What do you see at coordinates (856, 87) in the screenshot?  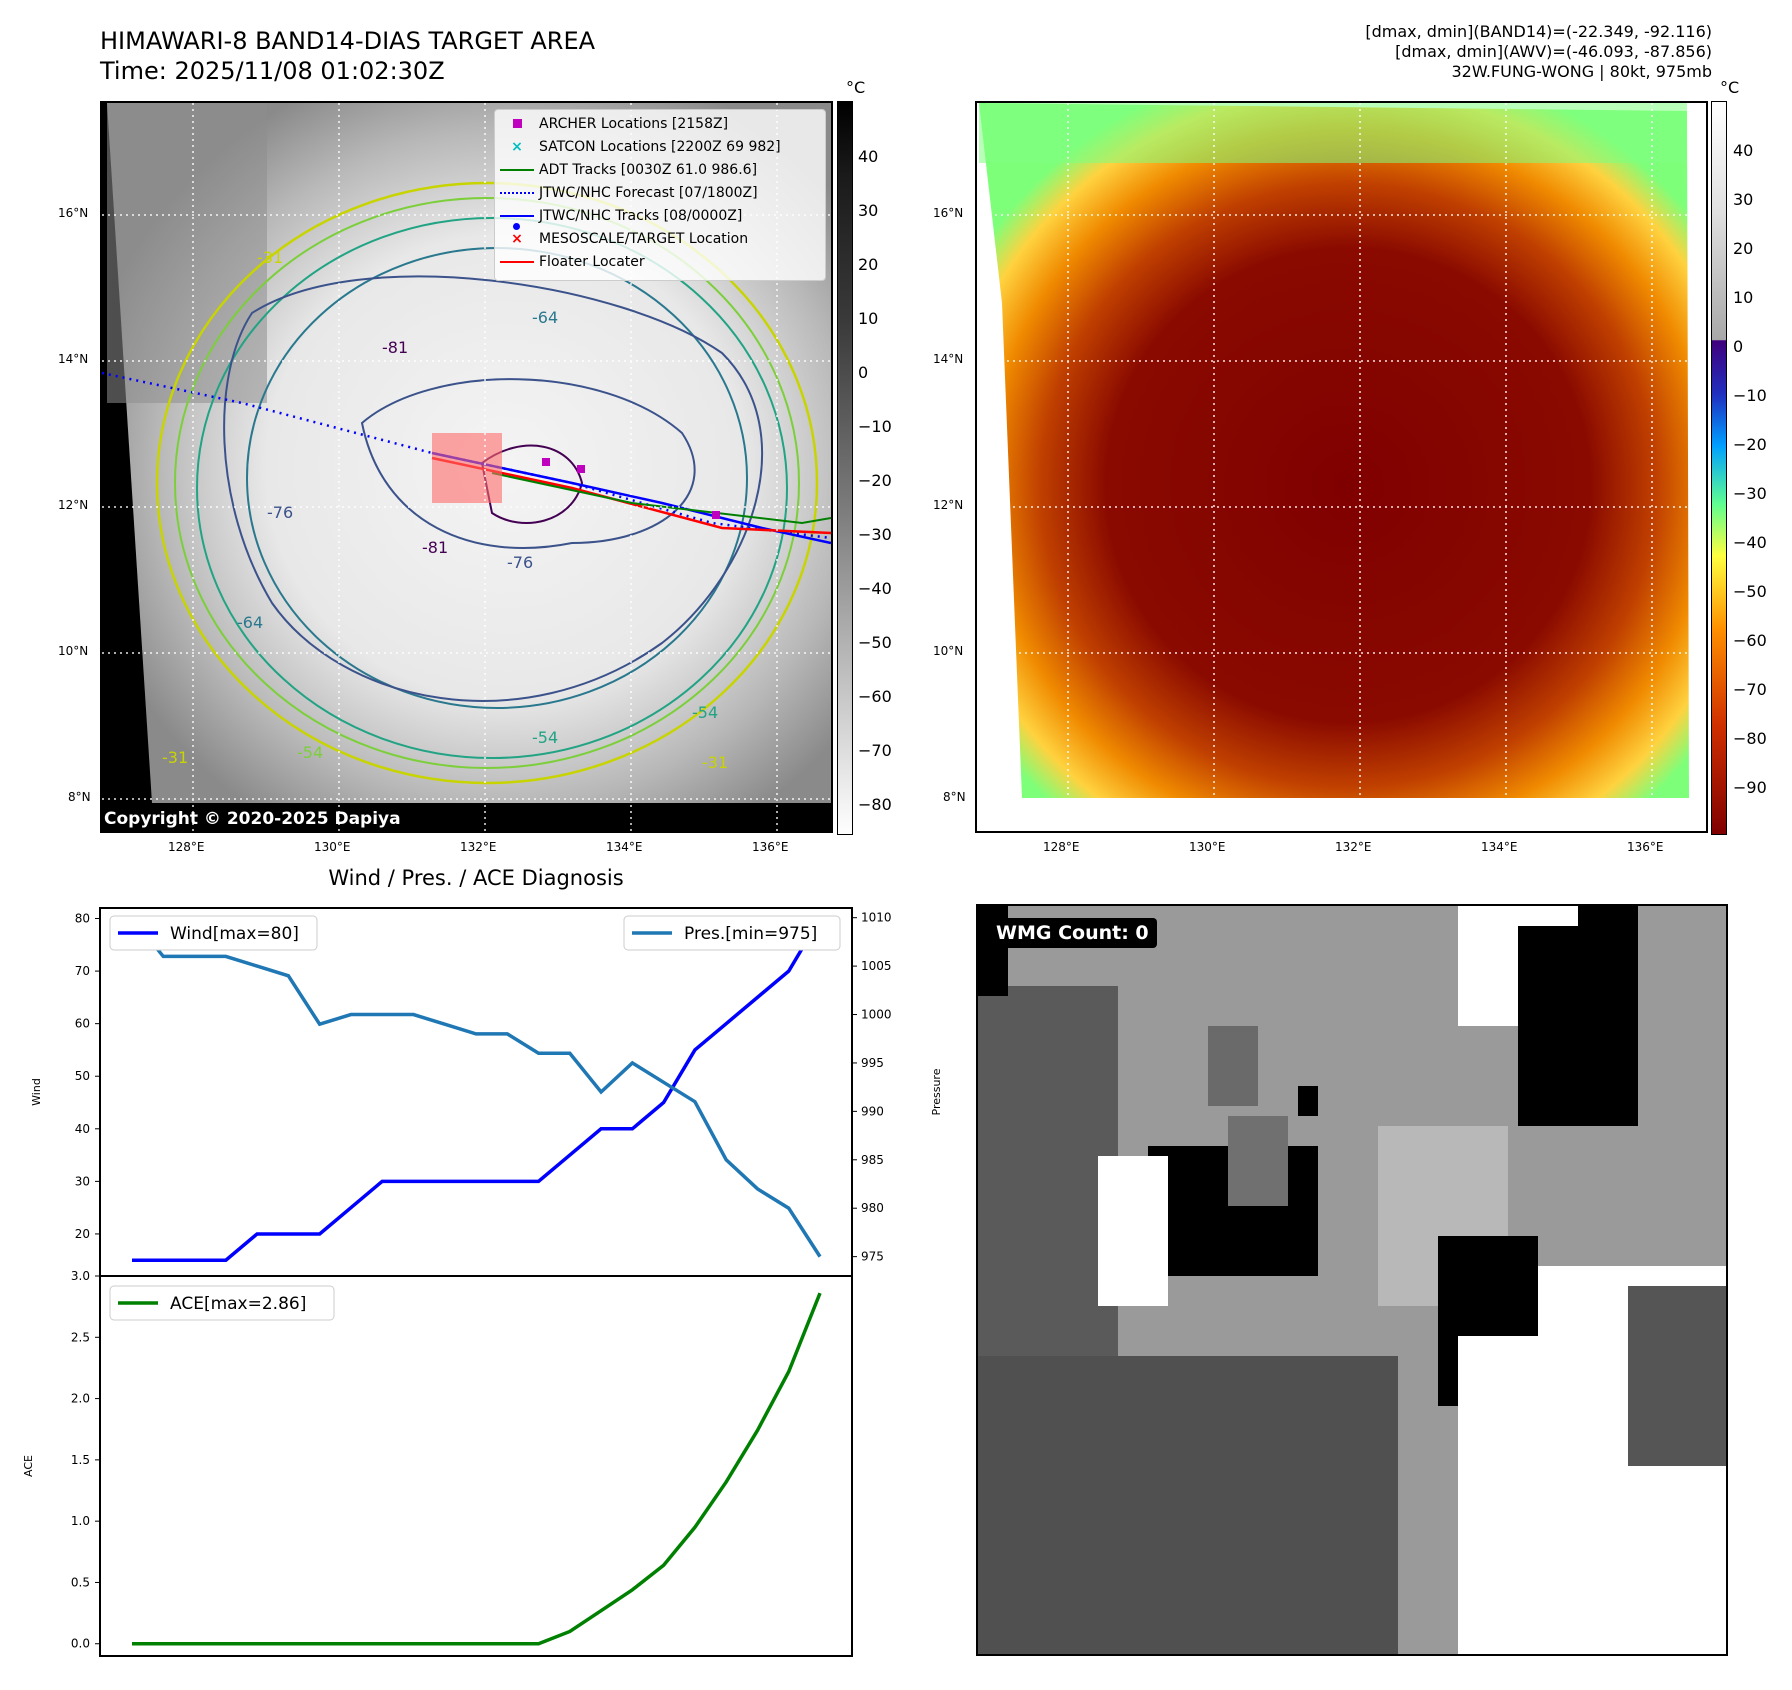 I see `gray-colorbar-unit: °C` at bounding box center [856, 87].